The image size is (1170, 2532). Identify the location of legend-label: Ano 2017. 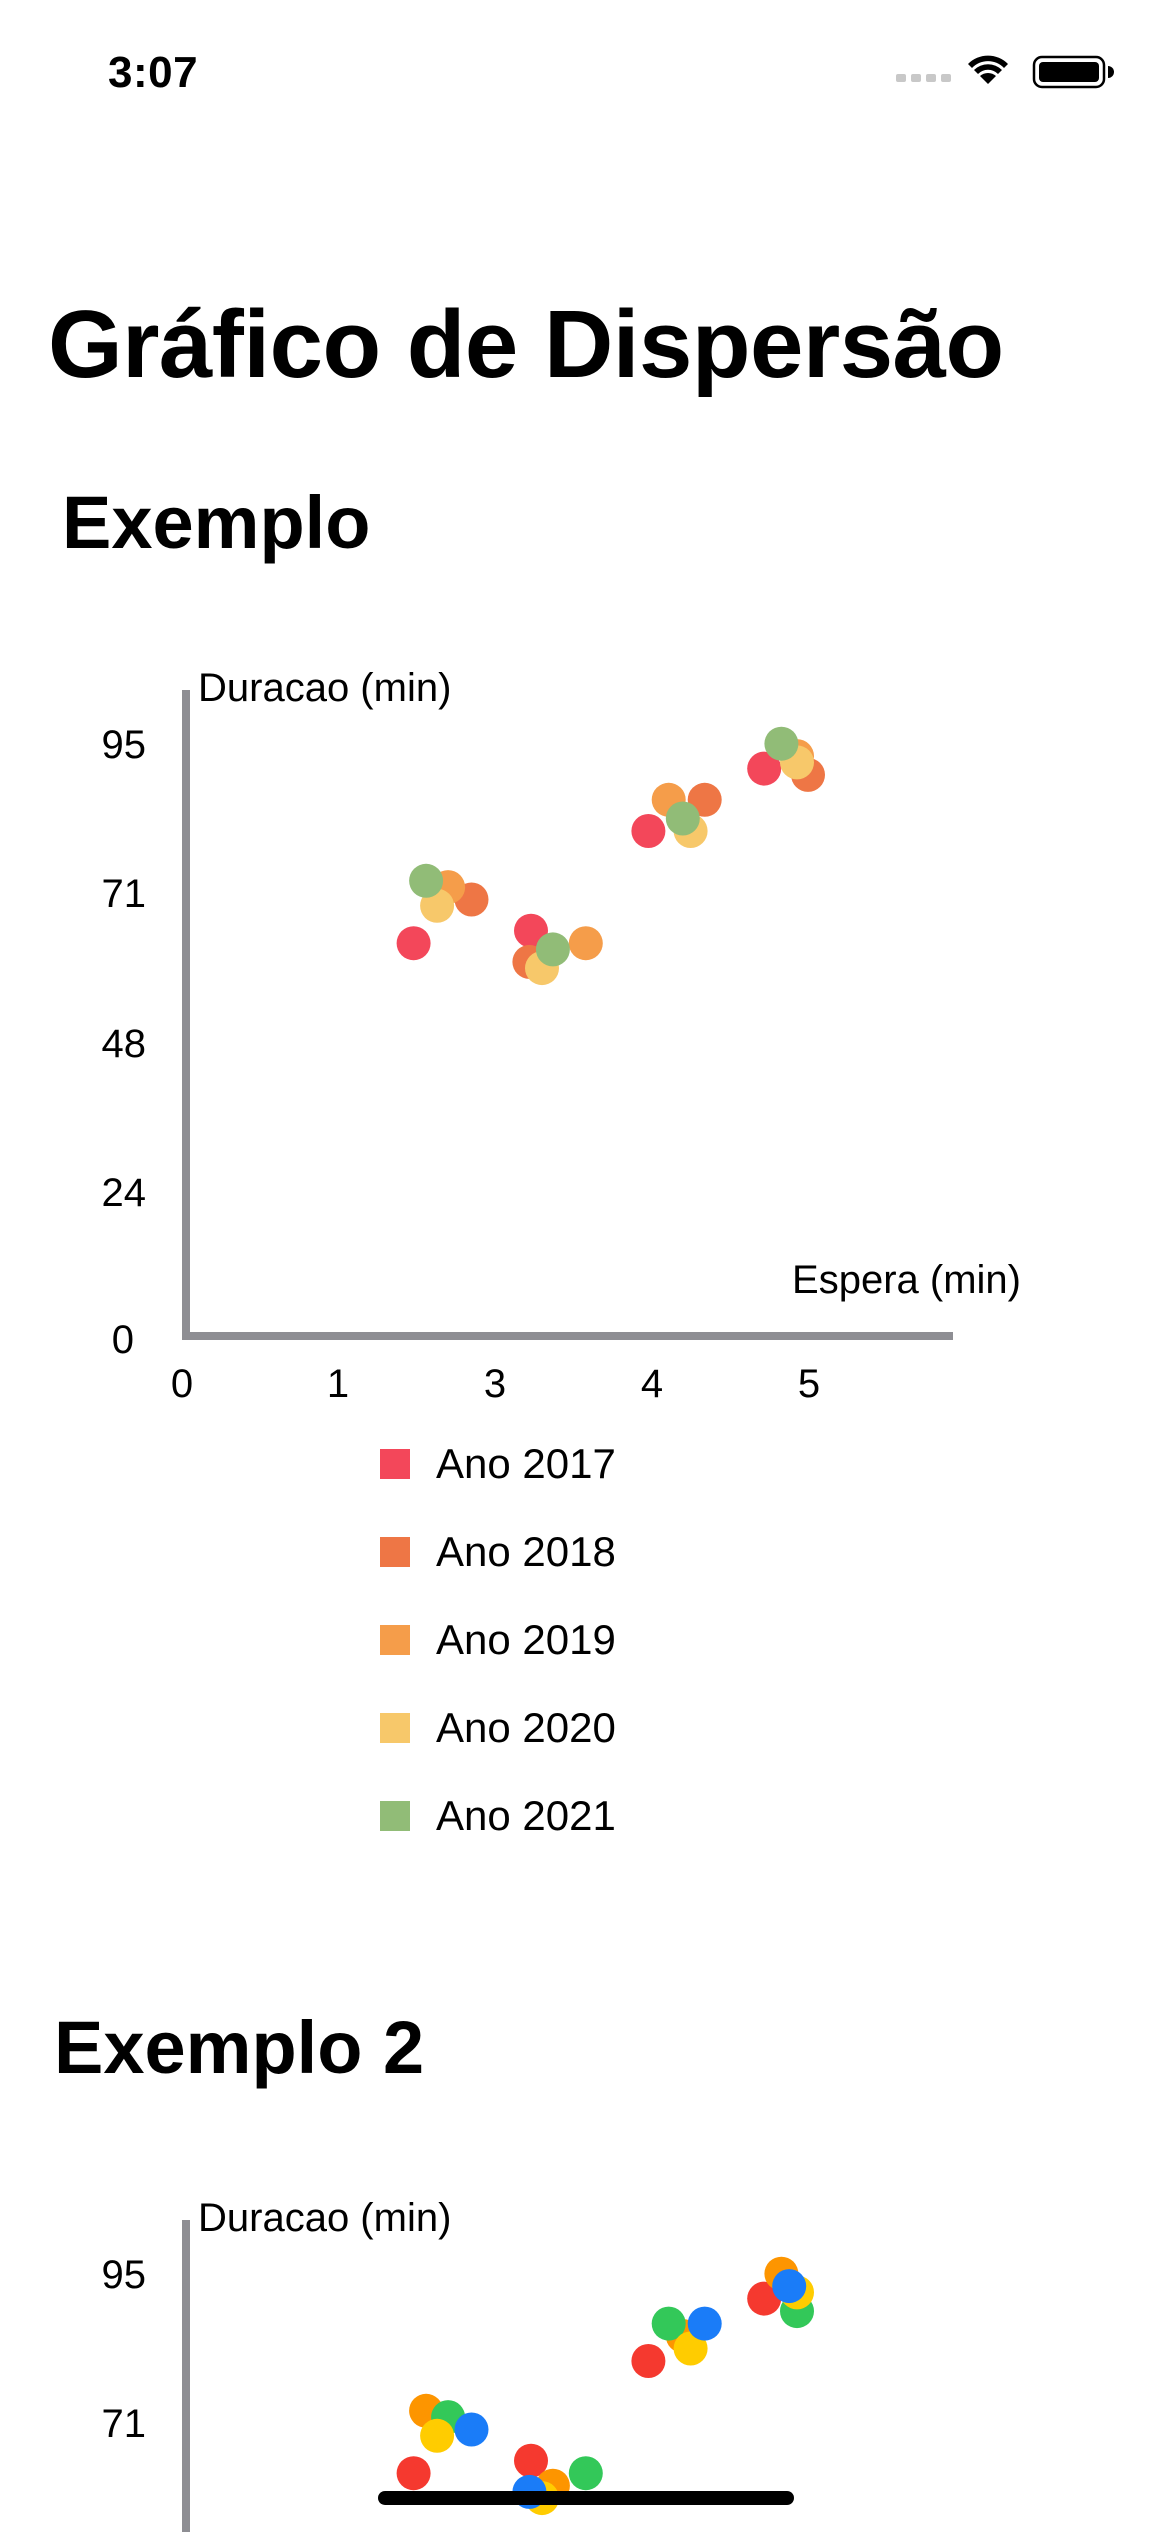
(526, 1463).